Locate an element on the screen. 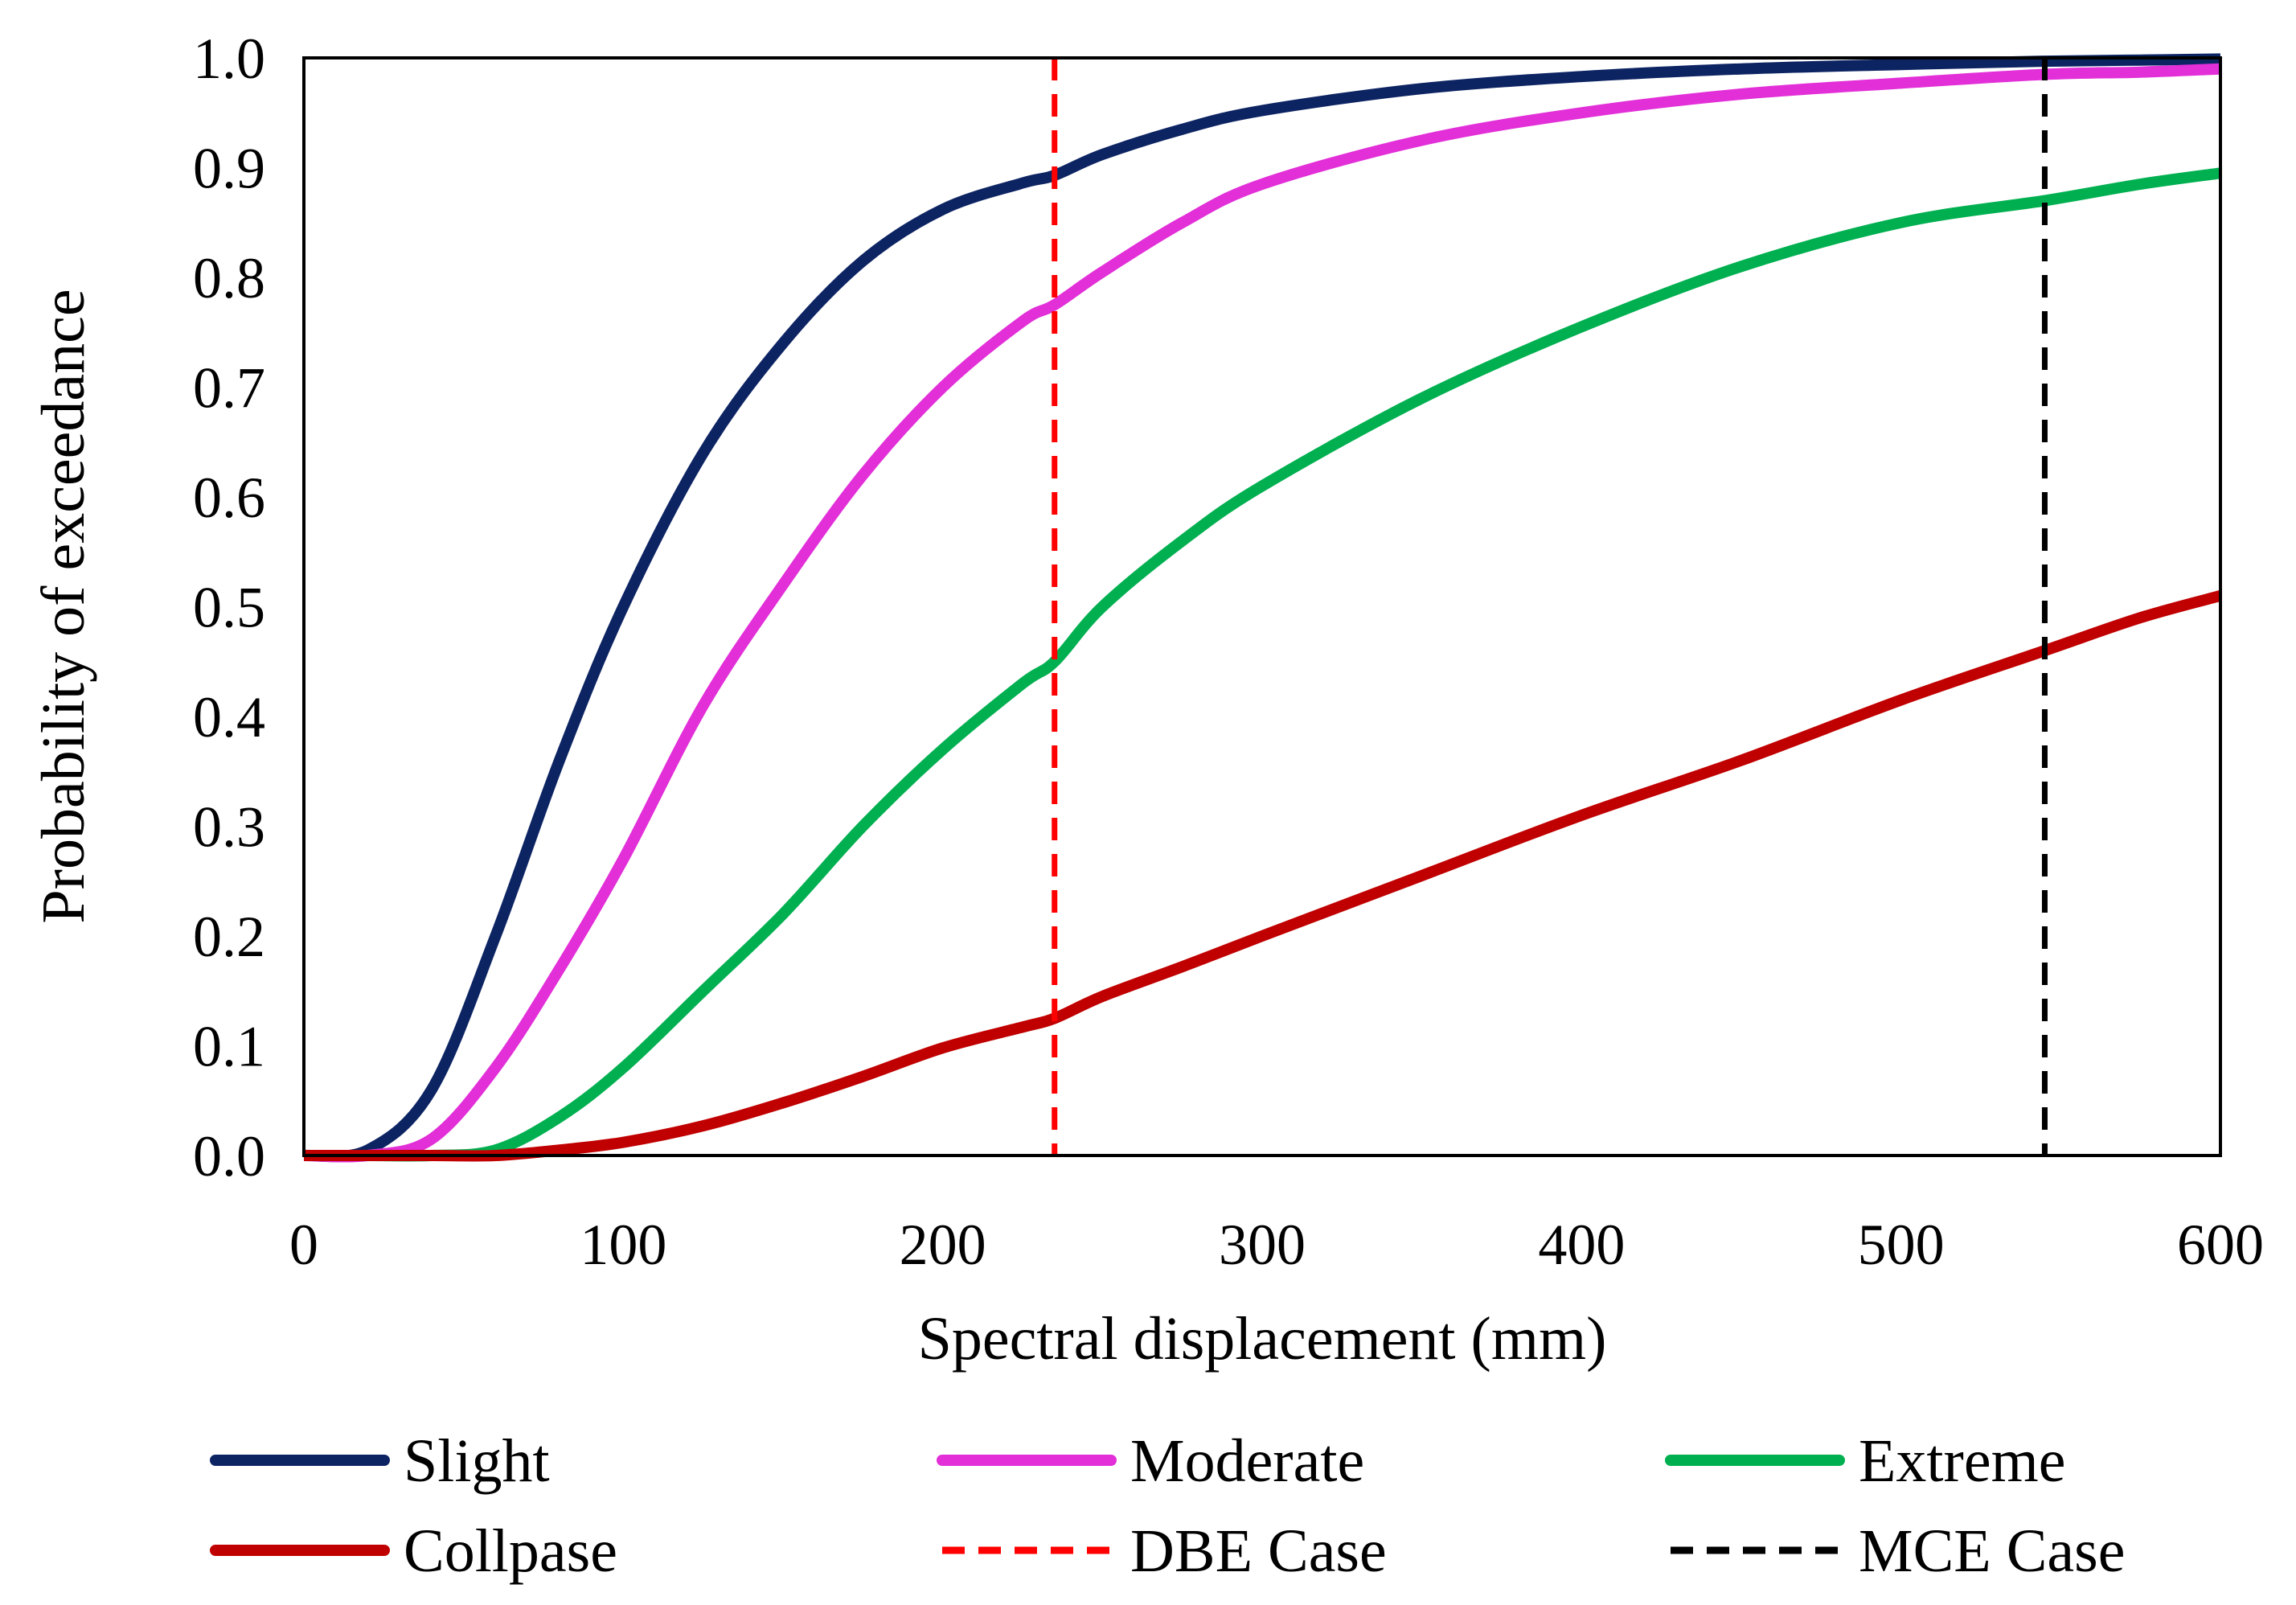 The width and height of the screenshot is (2296, 1605). x-axis-ticks: 0 100 200 300 400 500 600 is located at coordinates (1276, 1245).